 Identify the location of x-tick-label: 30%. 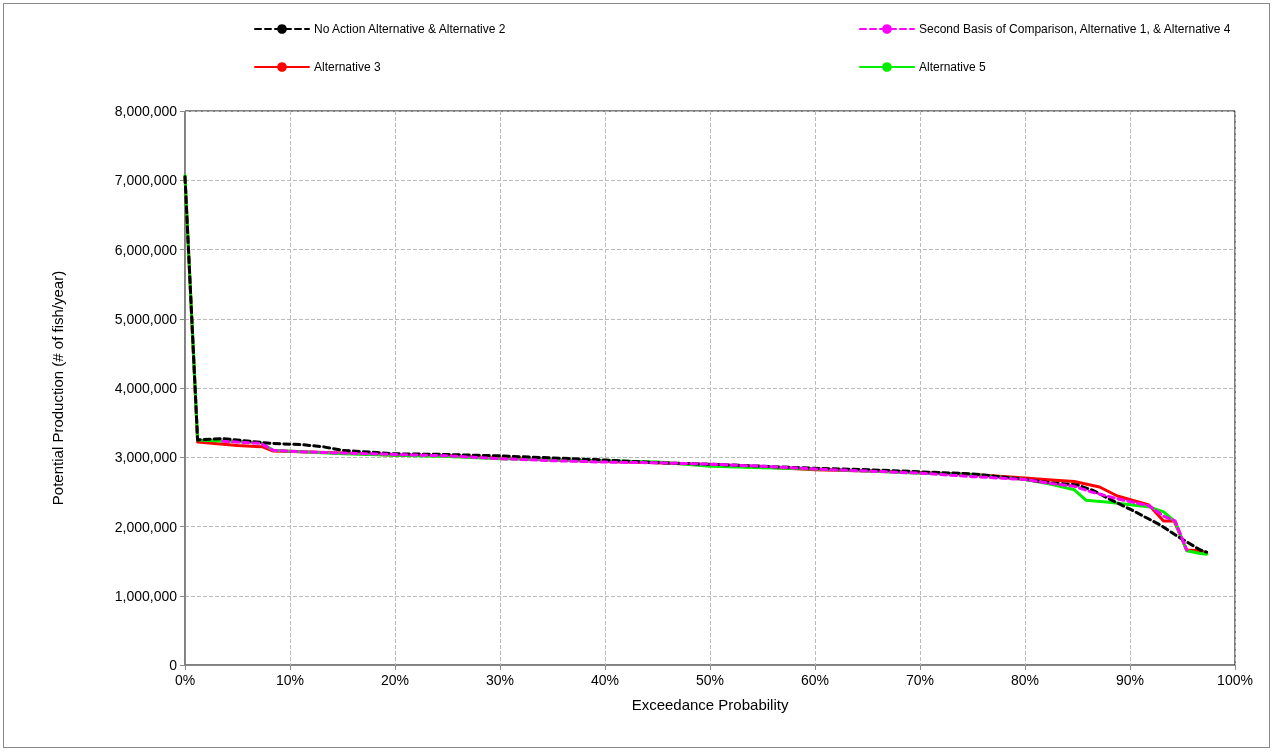
(500, 680).